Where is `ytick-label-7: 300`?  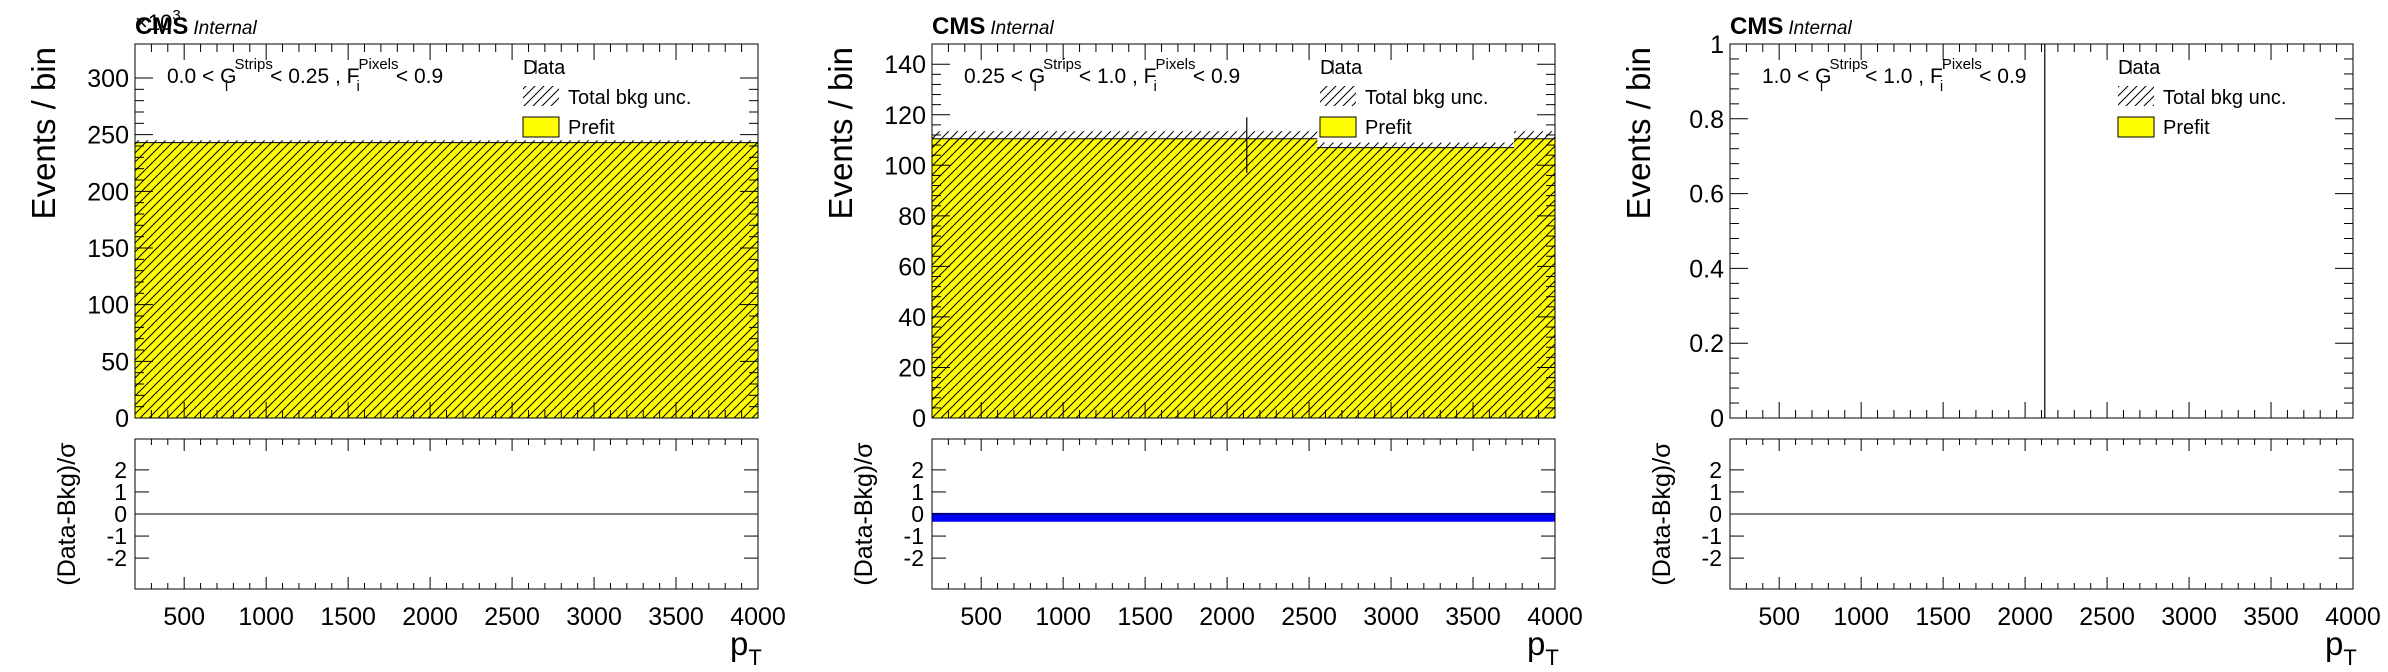
ytick-label-7: 300 is located at coordinates (108, 79).